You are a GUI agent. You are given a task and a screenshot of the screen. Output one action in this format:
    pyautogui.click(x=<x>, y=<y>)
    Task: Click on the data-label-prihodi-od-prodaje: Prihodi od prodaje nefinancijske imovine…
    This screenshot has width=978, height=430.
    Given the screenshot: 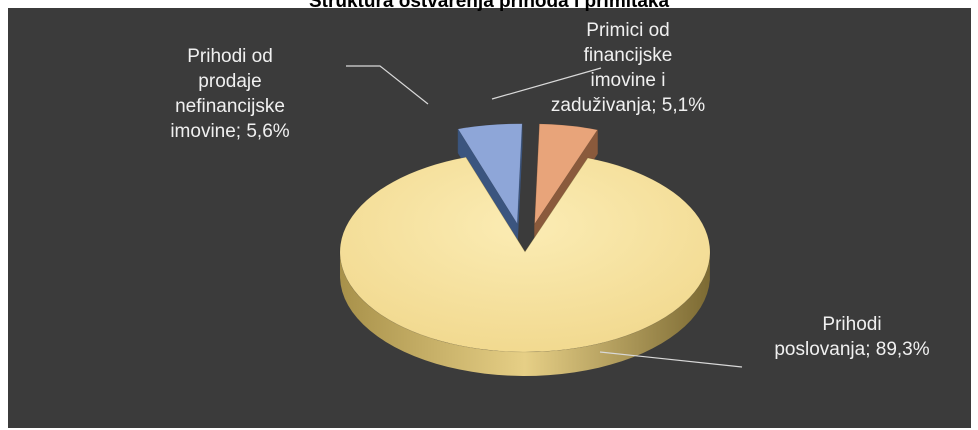 What is the action you would take?
    pyautogui.click(x=230, y=94)
    